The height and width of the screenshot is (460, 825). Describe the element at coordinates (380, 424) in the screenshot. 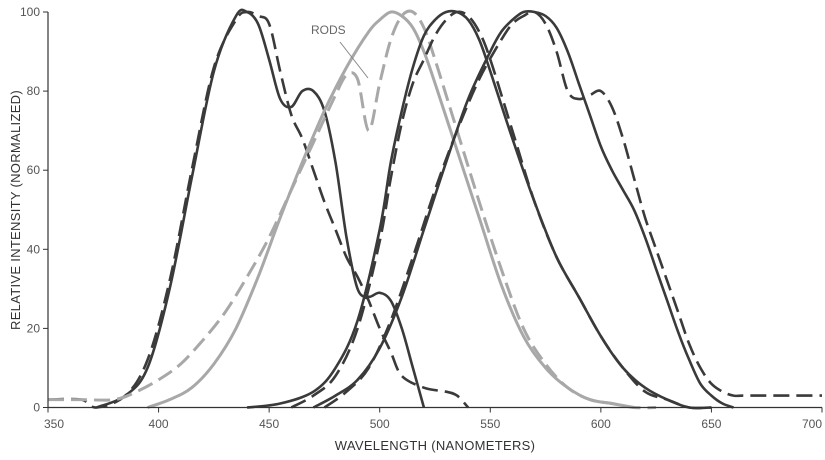

I see `x-tick-label: 500` at that location.